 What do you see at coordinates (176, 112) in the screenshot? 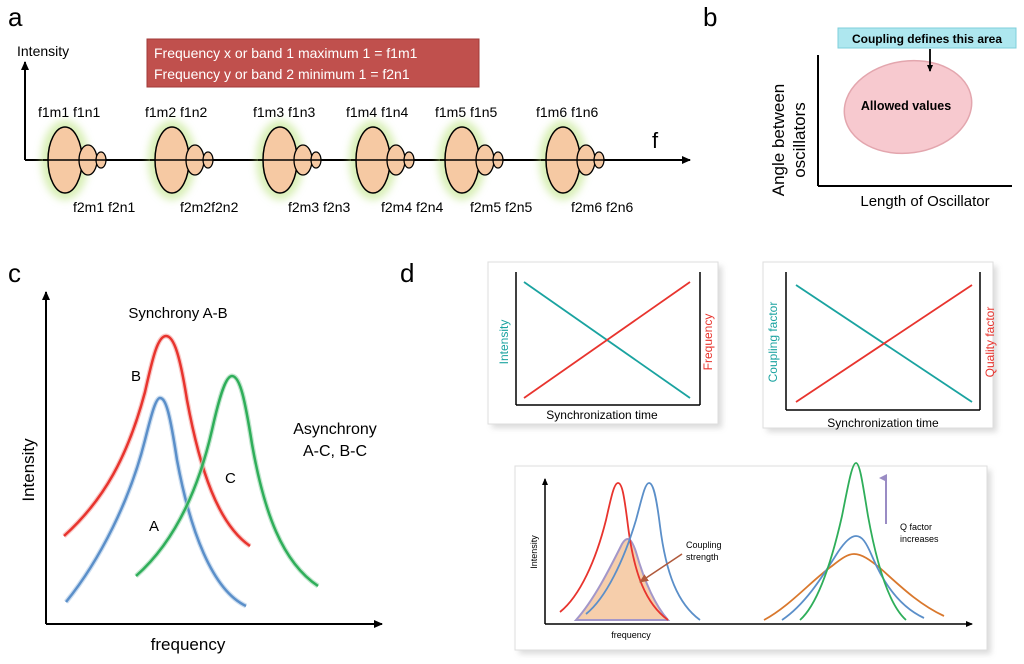
I see `oscillator-top-label: f1m2 f1n2` at bounding box center [176, 112].